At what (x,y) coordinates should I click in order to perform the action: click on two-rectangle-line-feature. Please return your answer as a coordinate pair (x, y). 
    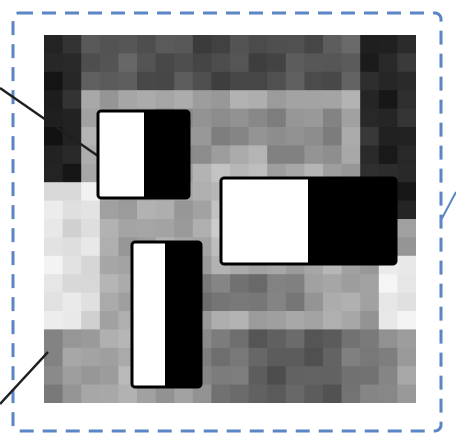
    Looking at the image, I should click on (166, 314).